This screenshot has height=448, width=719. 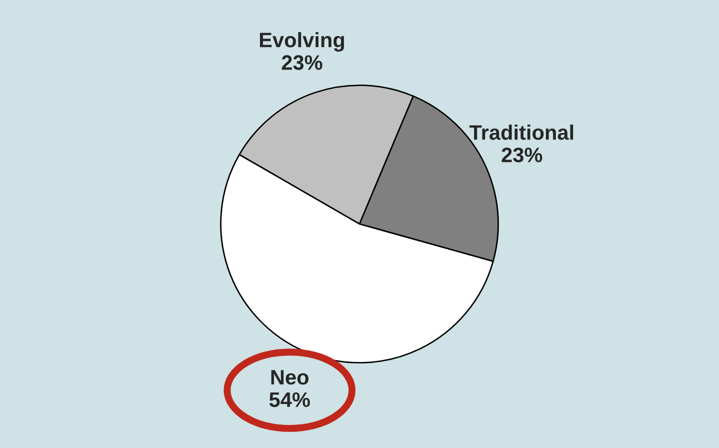 What do you see at coordinates (289, 377) in the screenshot?
I see `slice-label: Neo` at bounding box center [289, 377].